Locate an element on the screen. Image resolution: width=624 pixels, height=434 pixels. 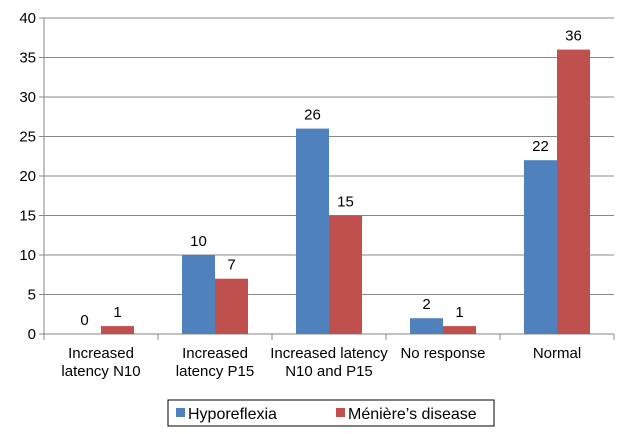
y-tick-label: 25 is located at coordinates (27, 137).